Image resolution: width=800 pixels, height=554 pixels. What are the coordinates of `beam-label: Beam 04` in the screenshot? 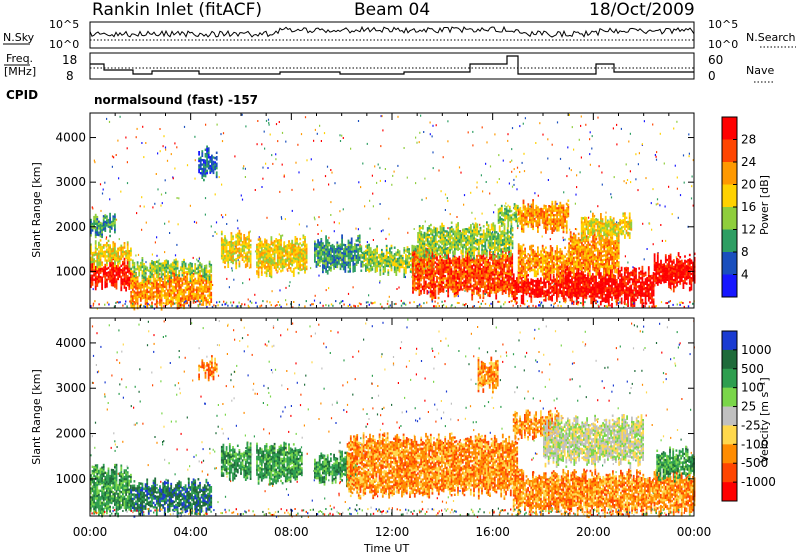 It's located at (392, 10).